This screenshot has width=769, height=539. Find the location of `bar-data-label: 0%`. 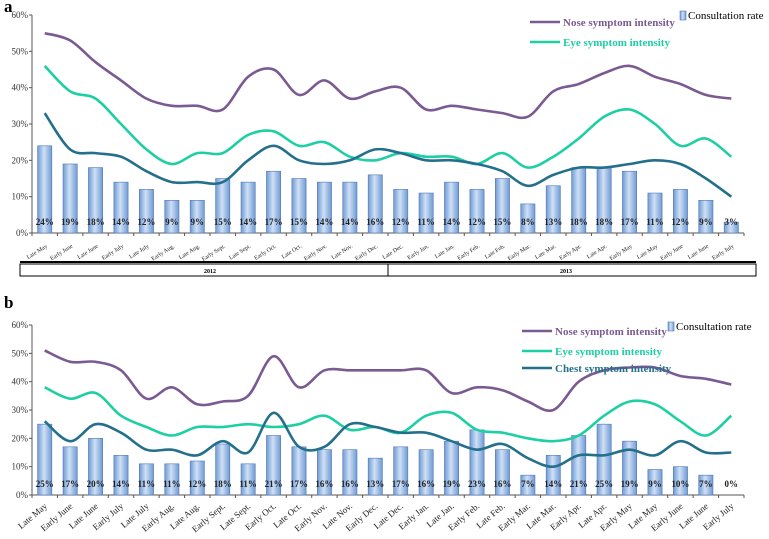

bar-data-label: 0% is located at coordinates (732, 484).